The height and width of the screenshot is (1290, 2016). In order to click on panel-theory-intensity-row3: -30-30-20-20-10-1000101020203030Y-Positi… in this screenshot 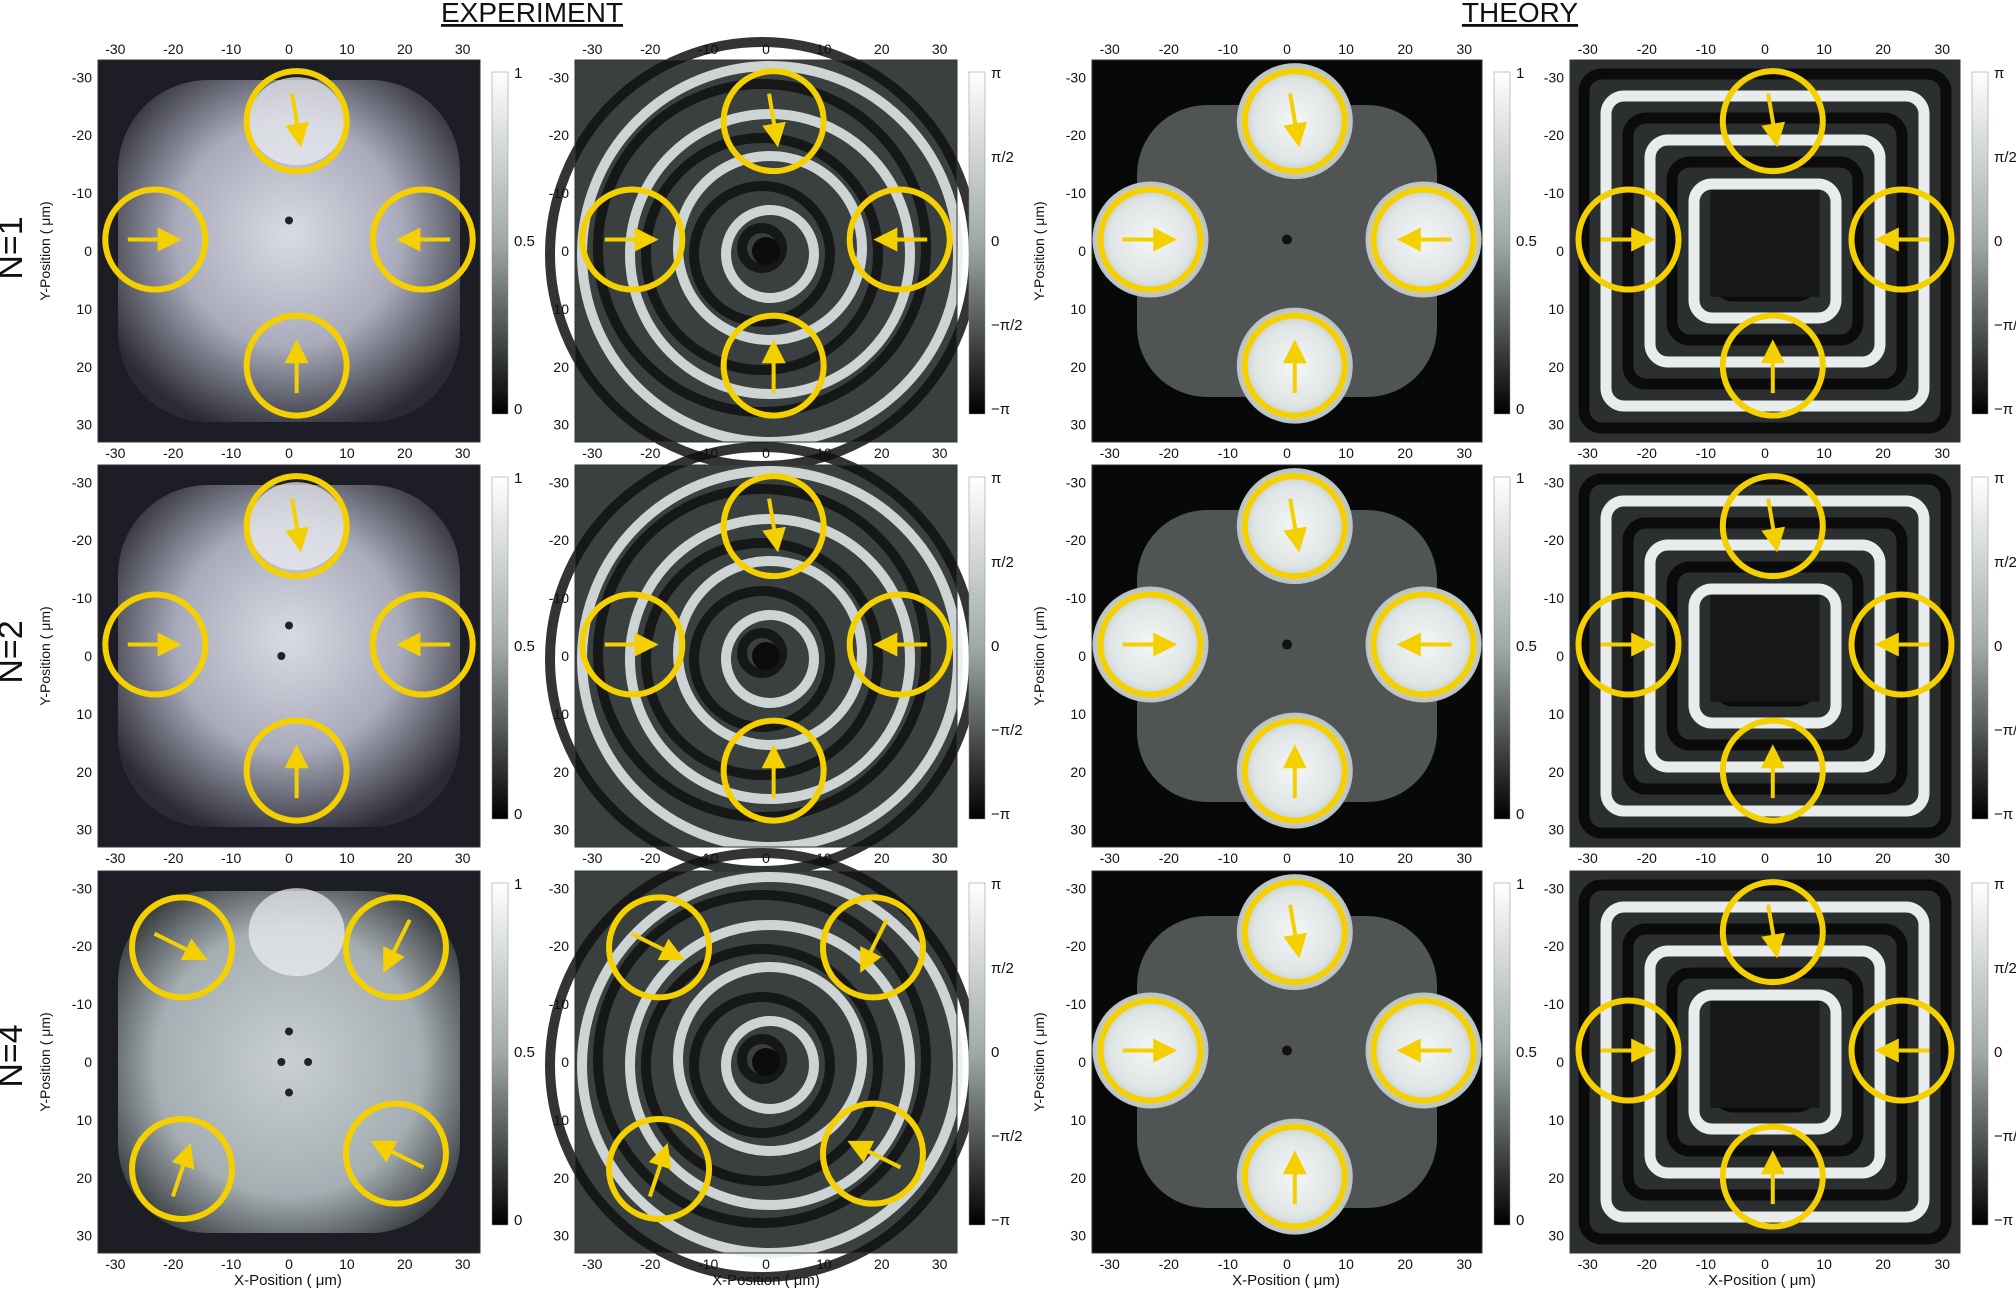, I will do `click(1284, 1071)`.